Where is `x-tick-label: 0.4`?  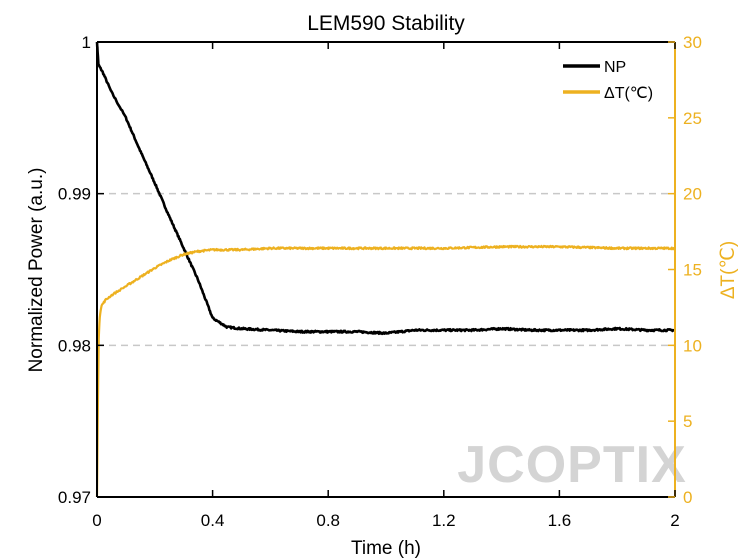
x-tick-label: 0.4 is located at coordinates (213, 520).